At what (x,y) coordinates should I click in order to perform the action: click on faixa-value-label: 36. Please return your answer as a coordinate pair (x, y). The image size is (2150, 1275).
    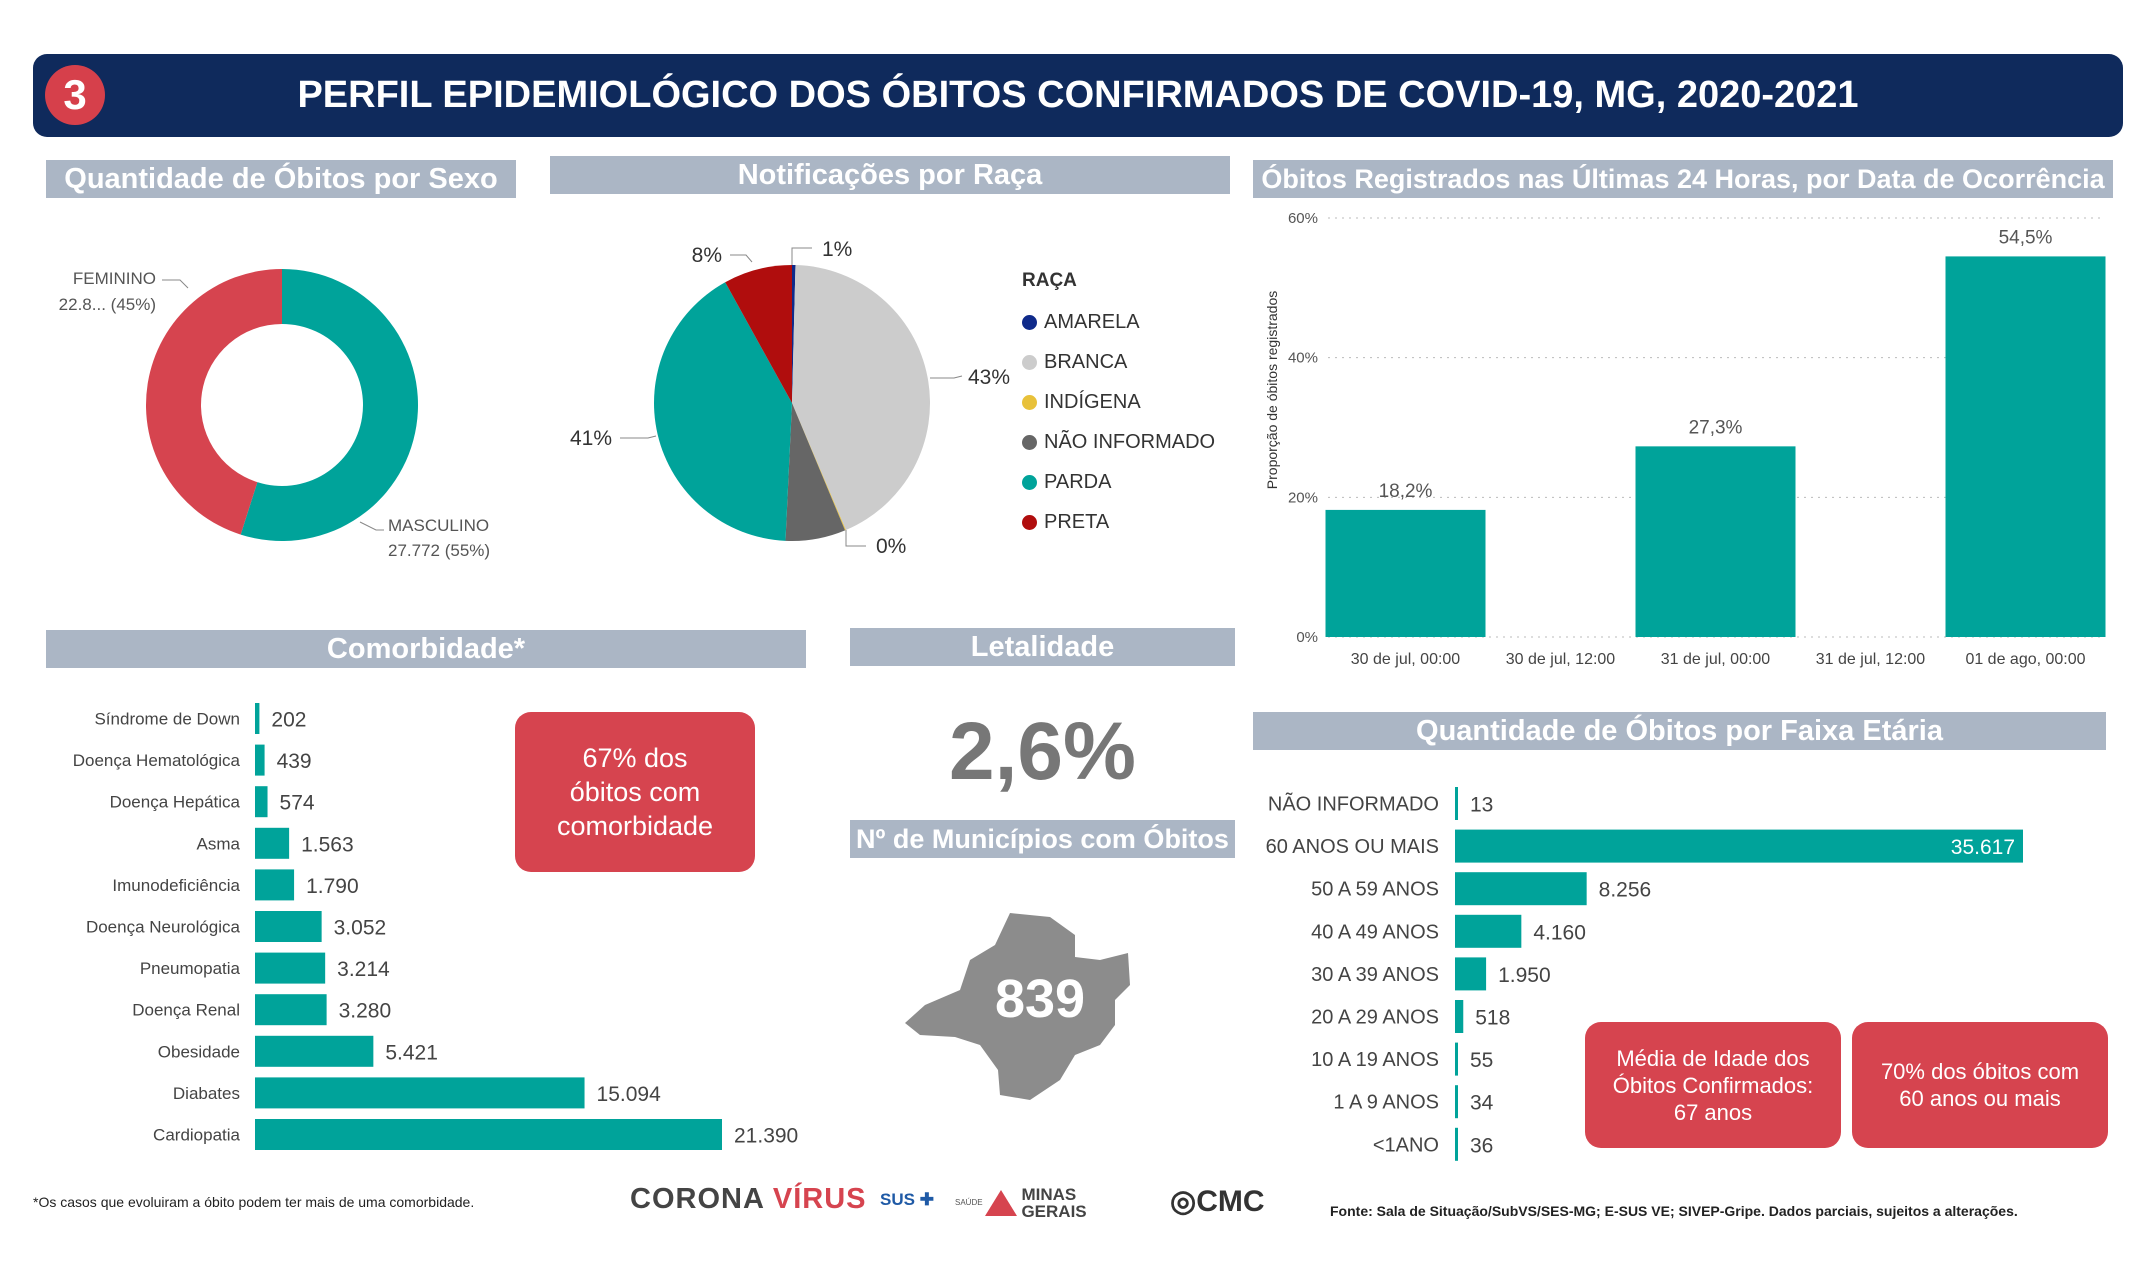
    Looking at the image, I should click on (1481, 1145).